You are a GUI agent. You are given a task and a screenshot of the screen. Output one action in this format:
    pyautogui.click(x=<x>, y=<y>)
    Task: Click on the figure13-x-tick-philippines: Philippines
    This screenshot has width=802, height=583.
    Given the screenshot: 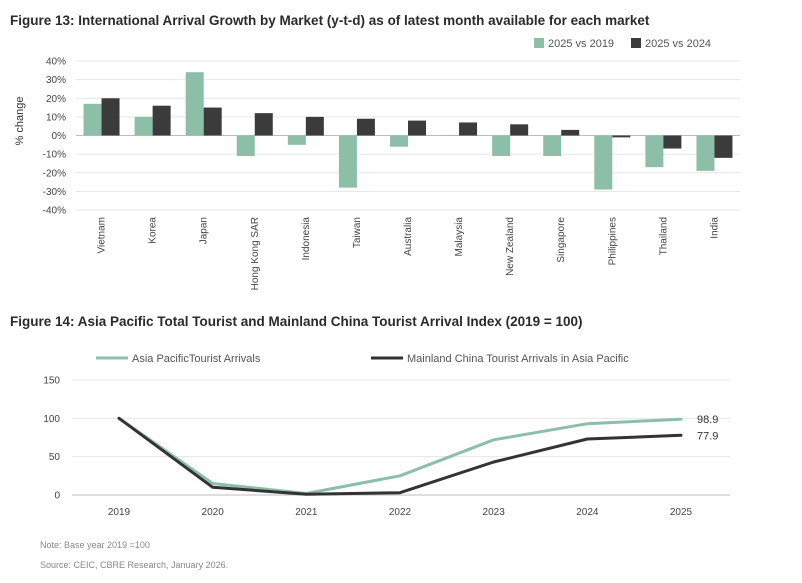 What is the action you would take?
    pyautogui.click(x=612, y=241)
    